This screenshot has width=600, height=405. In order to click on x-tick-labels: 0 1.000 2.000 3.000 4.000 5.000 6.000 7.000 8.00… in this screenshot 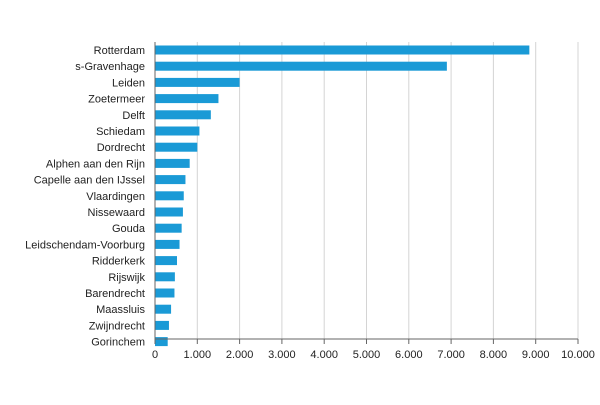, I will do `click(373, 355)`.